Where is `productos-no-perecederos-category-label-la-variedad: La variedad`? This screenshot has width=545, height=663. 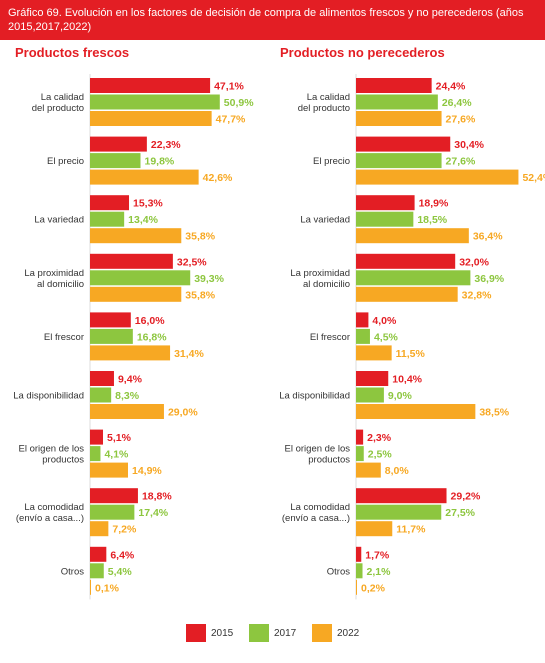
productos-no-perecederos-category-label-la-variedad: La variedad is located at coordinates (325, 220).